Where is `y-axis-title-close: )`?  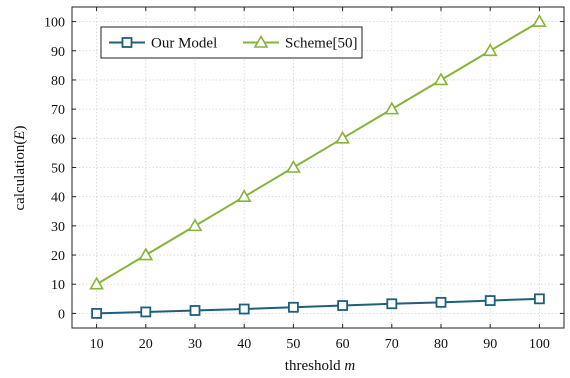 y-axis-title-close: ) is located at coordinates (20, 128).